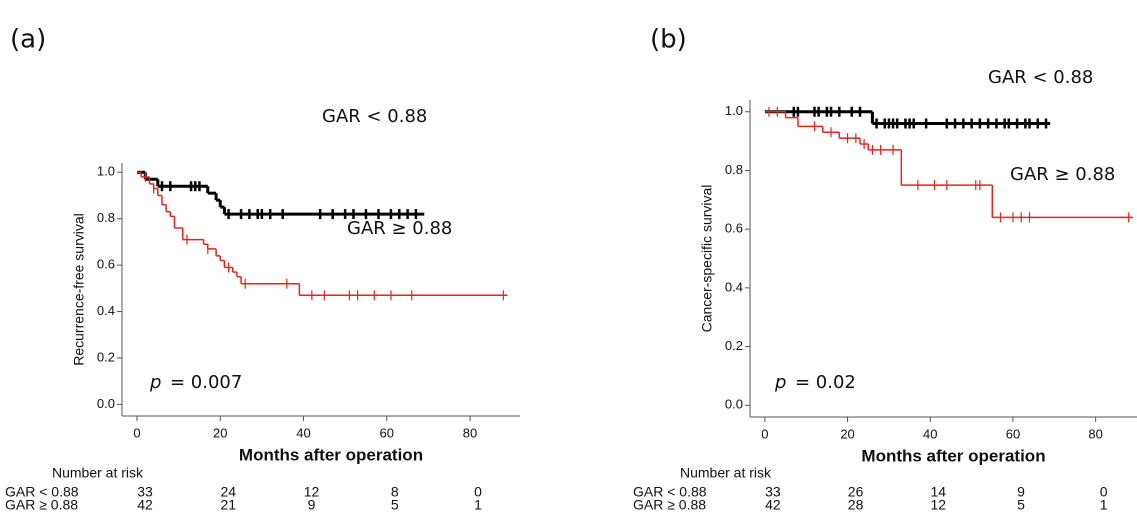 The width and height of the screenshot is (1137, 519). Describe the element at coordinates (825, 382) in the screenshot. I see `p-value: = 0.02` at that location.